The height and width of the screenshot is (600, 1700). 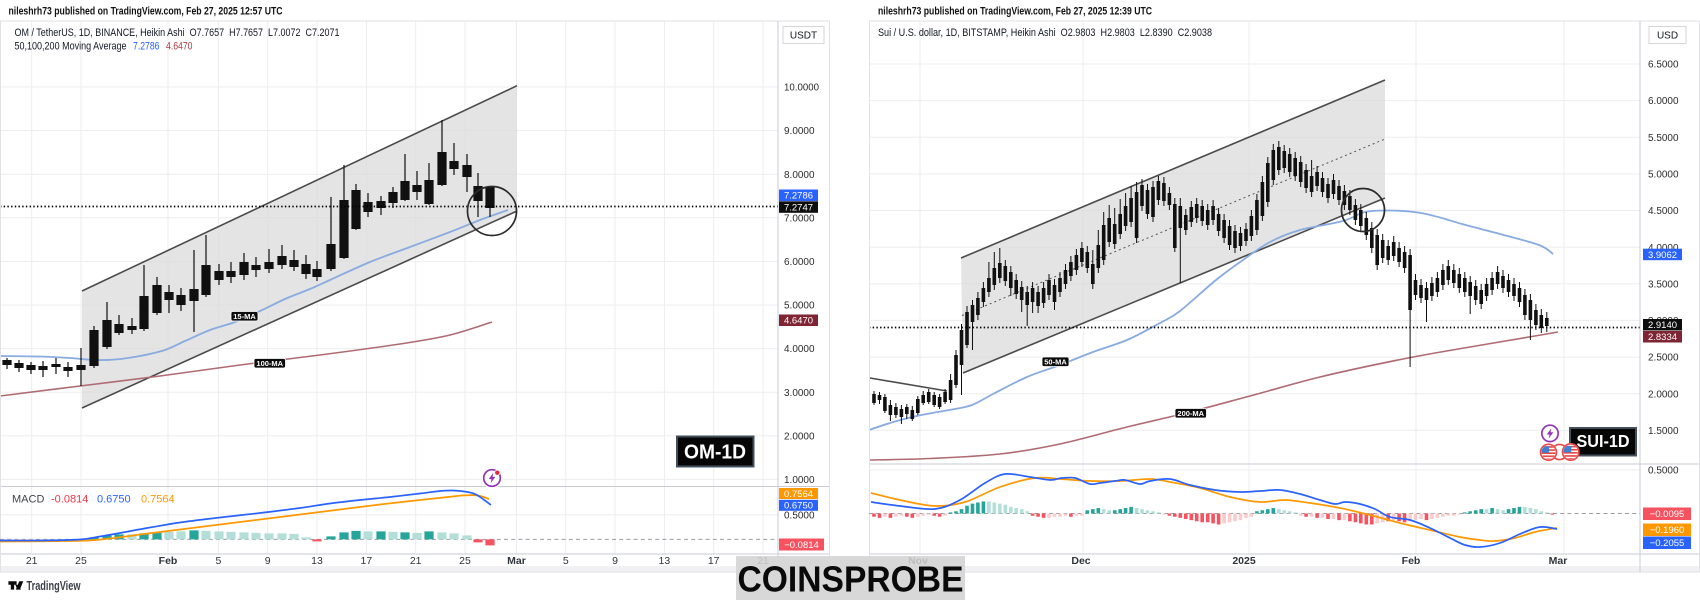 I want to click on svg-text: 8.0000, so click(x=799, y=175).